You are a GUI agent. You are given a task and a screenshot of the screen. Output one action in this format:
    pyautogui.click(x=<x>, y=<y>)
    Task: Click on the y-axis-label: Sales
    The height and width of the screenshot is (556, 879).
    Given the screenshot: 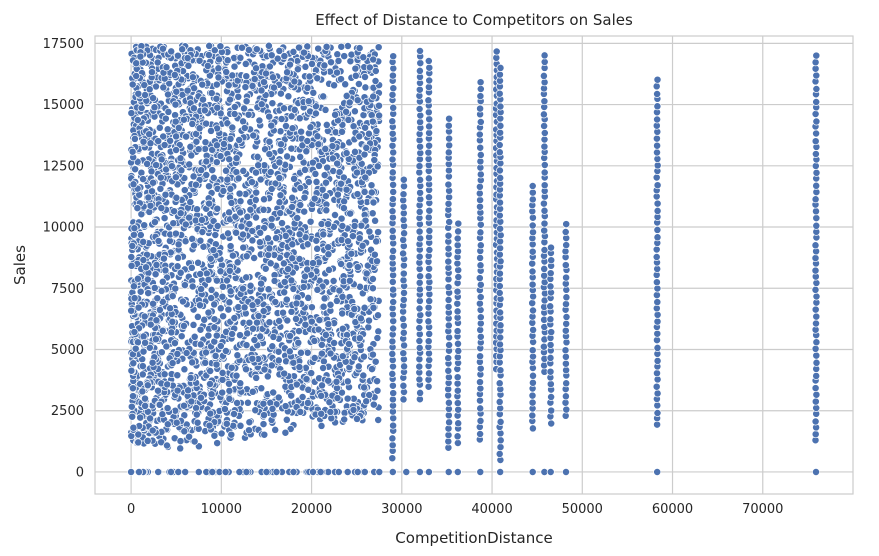 What is the action you would take?
    pyautogui.click(x=20, y=265)
    